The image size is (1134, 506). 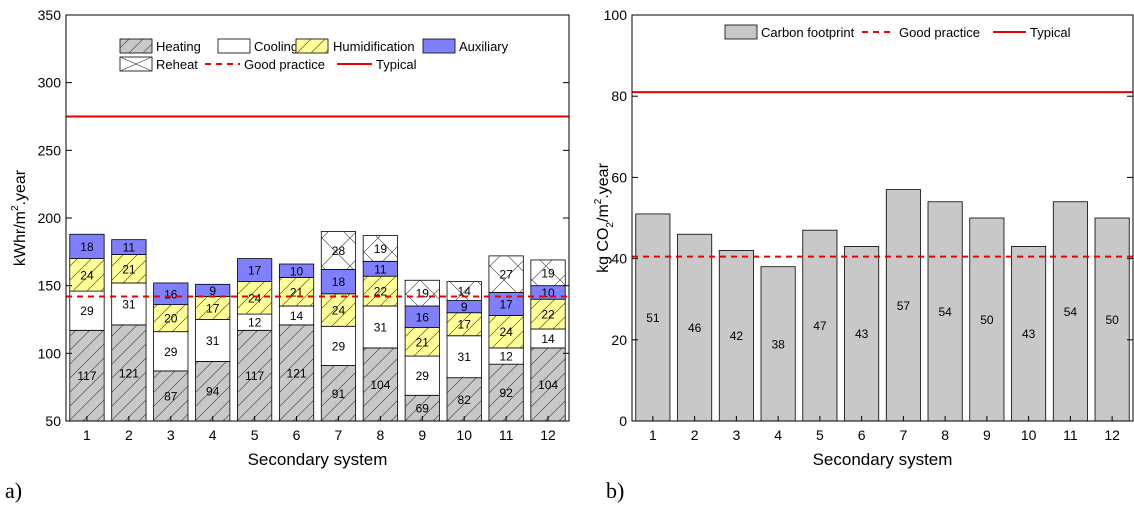 What do you see at coordinates (129, 373) in the screenshot?
I see `bar-label-heating-2: 121` at bounding box center [129, 373].